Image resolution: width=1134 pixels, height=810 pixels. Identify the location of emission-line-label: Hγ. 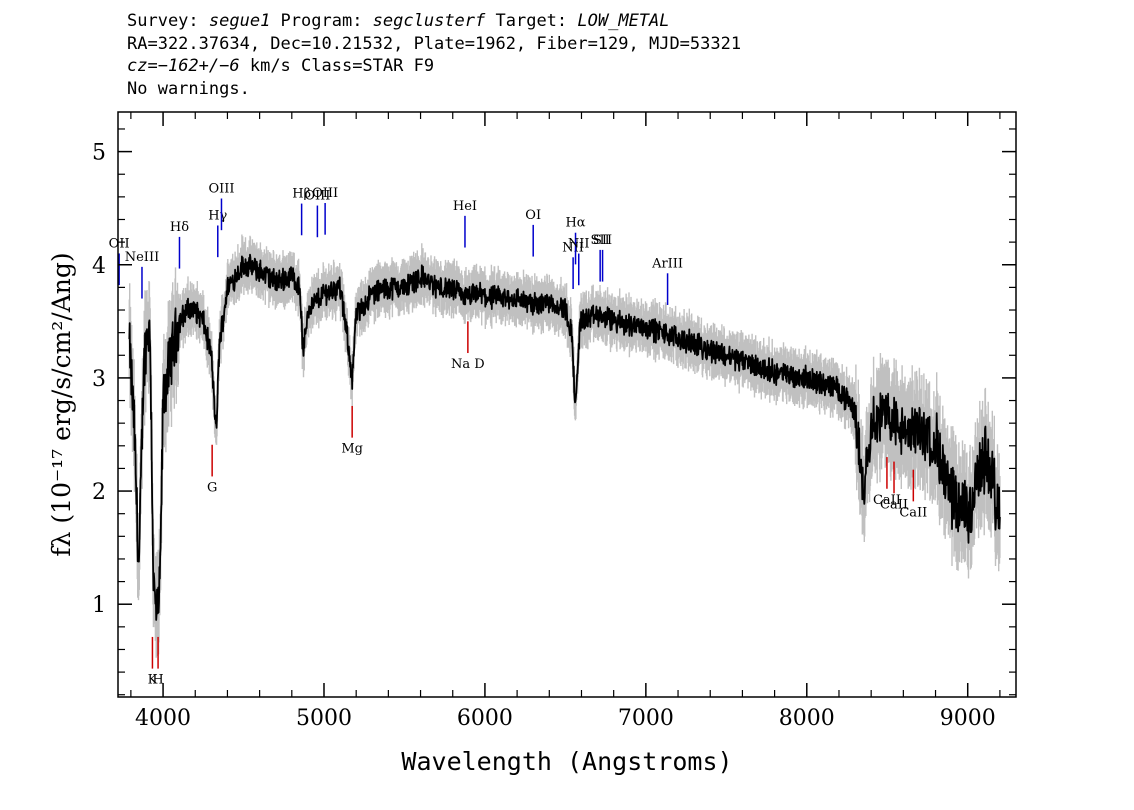
(217, 215).